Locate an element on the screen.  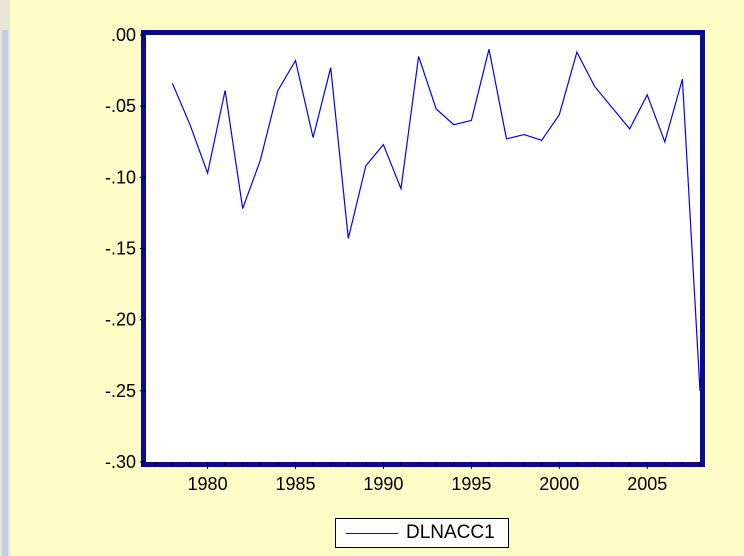
x-tick-label: 1995 is located at coordinates (471, 484).